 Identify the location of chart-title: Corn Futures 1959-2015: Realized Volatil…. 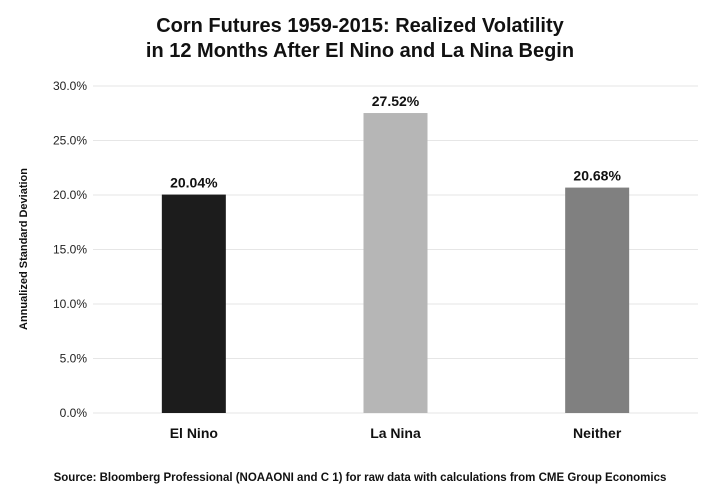
(360, 39).